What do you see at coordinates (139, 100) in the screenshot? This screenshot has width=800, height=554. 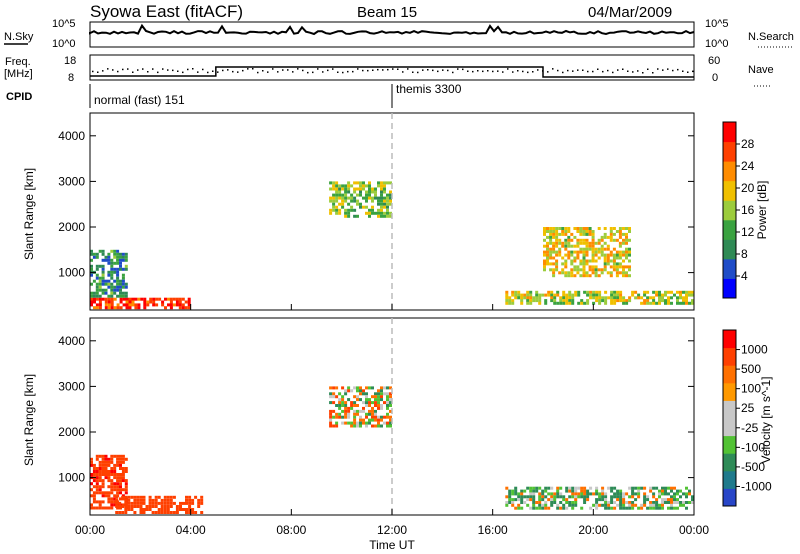 I see `cpid-segment-1: normal (fast) 151` at bounding box center [139, 100].